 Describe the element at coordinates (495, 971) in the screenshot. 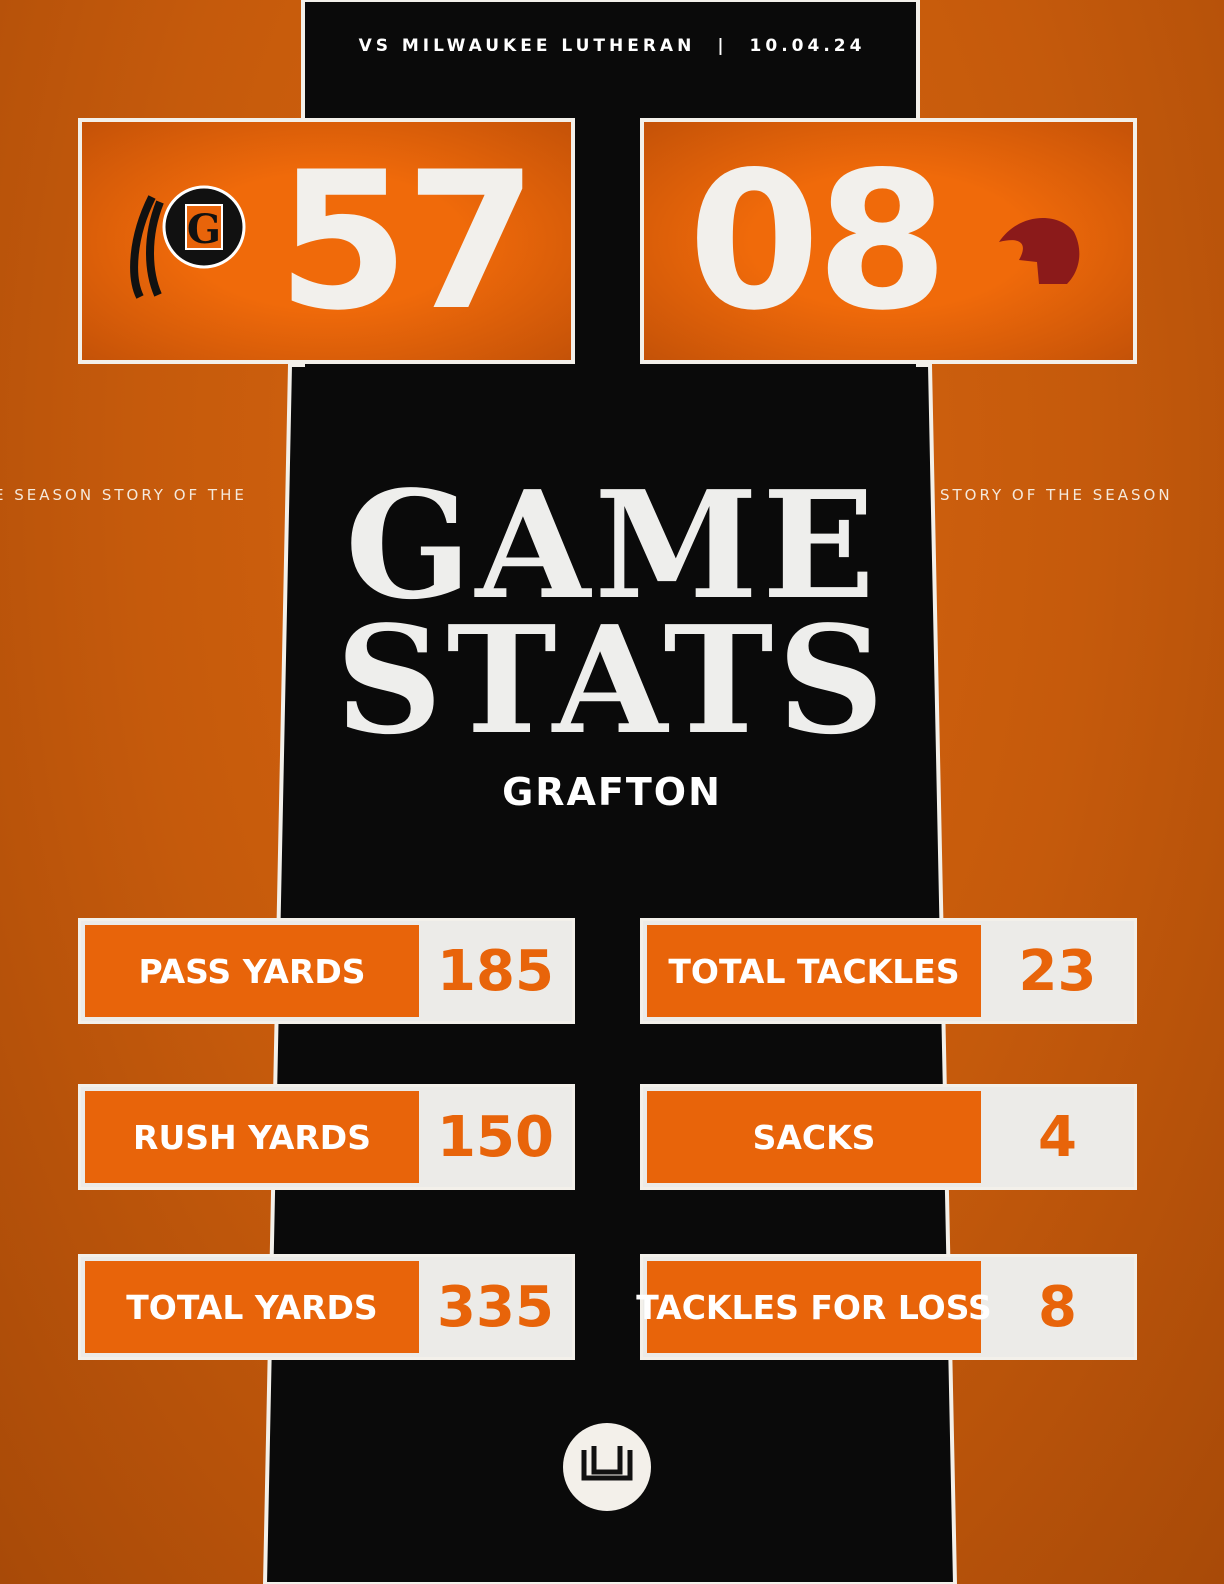

I see `stat-value: 185` at that location.